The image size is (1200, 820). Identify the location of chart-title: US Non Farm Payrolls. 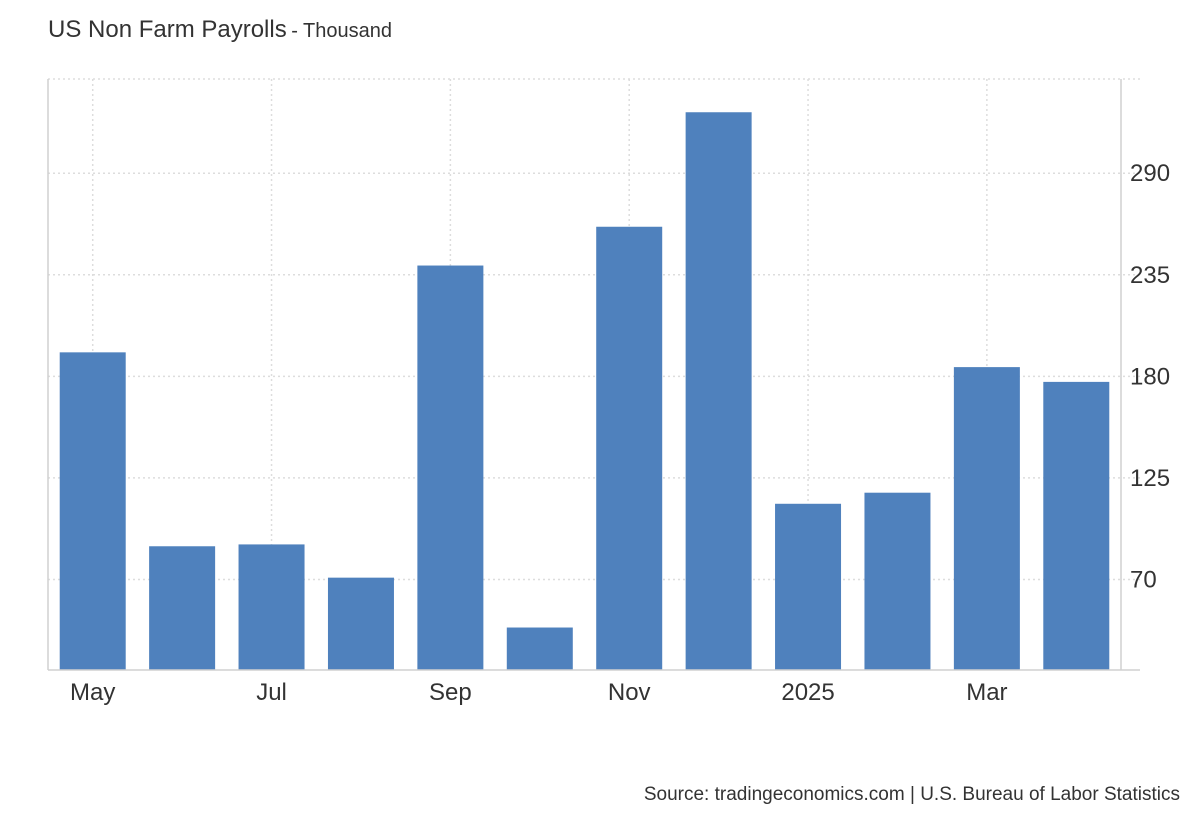
(167, 29).